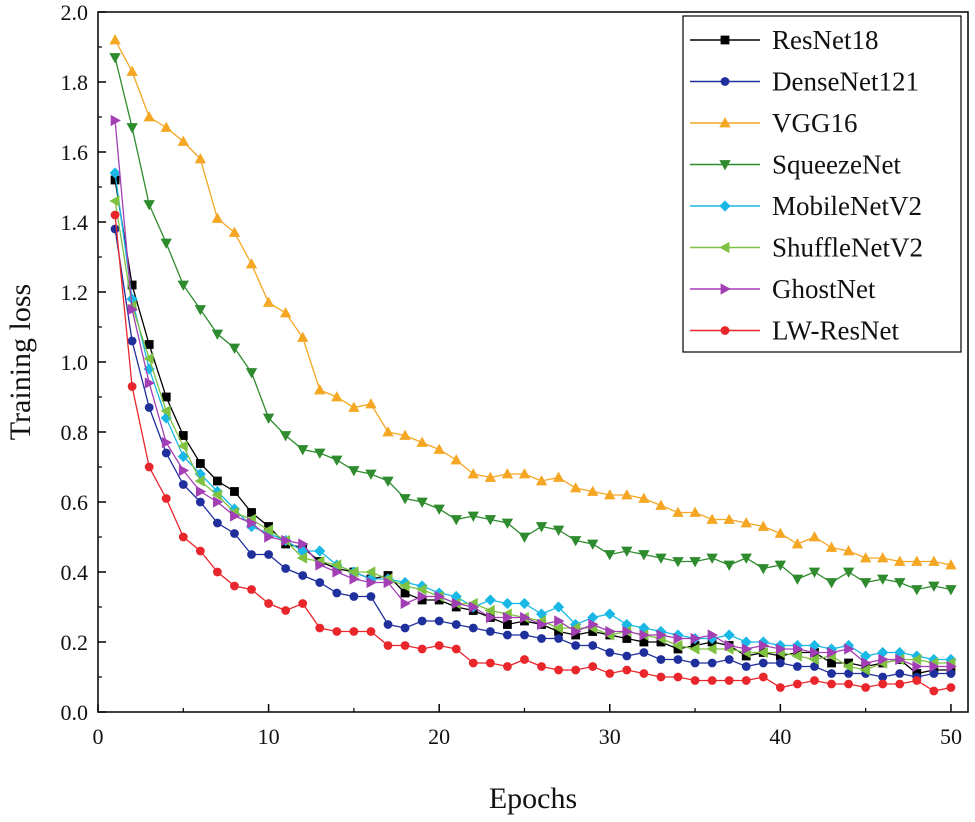 The image size is (975, 822). What do you see at coordinates (75, 362) in the screenshot?
I see `y-tick-label: 1.0` at bounding box center [75, 362].